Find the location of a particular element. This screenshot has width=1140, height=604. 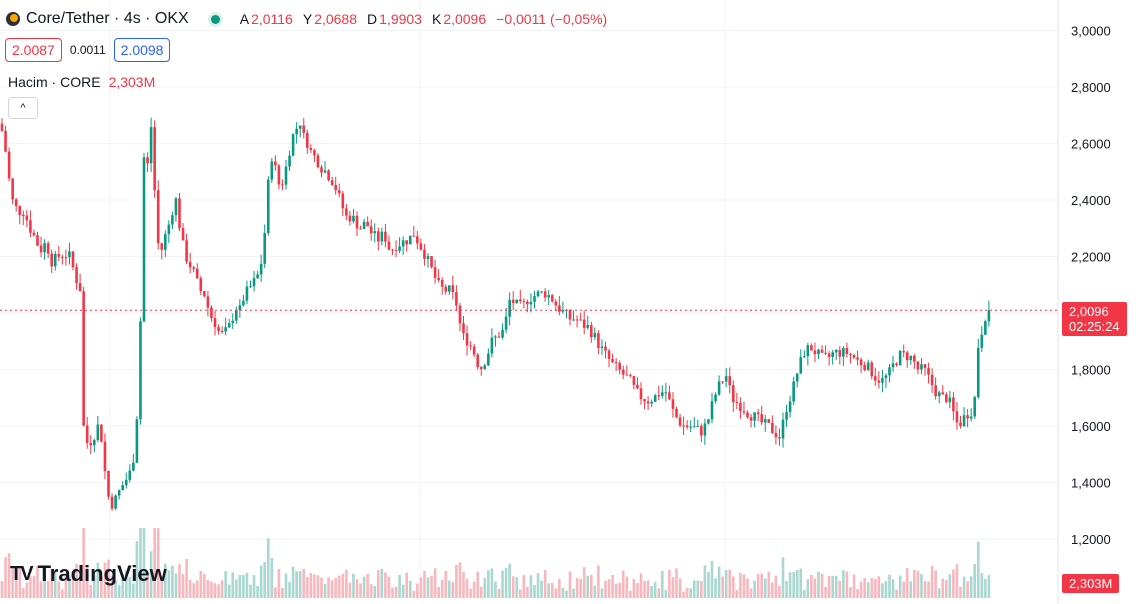

tradingview-logo: TV TradingView is located at coordinates (88, 574).